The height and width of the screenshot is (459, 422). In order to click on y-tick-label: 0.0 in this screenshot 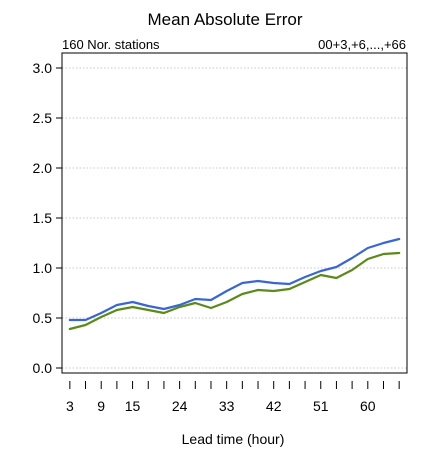, I will do `click(43, 368)`.